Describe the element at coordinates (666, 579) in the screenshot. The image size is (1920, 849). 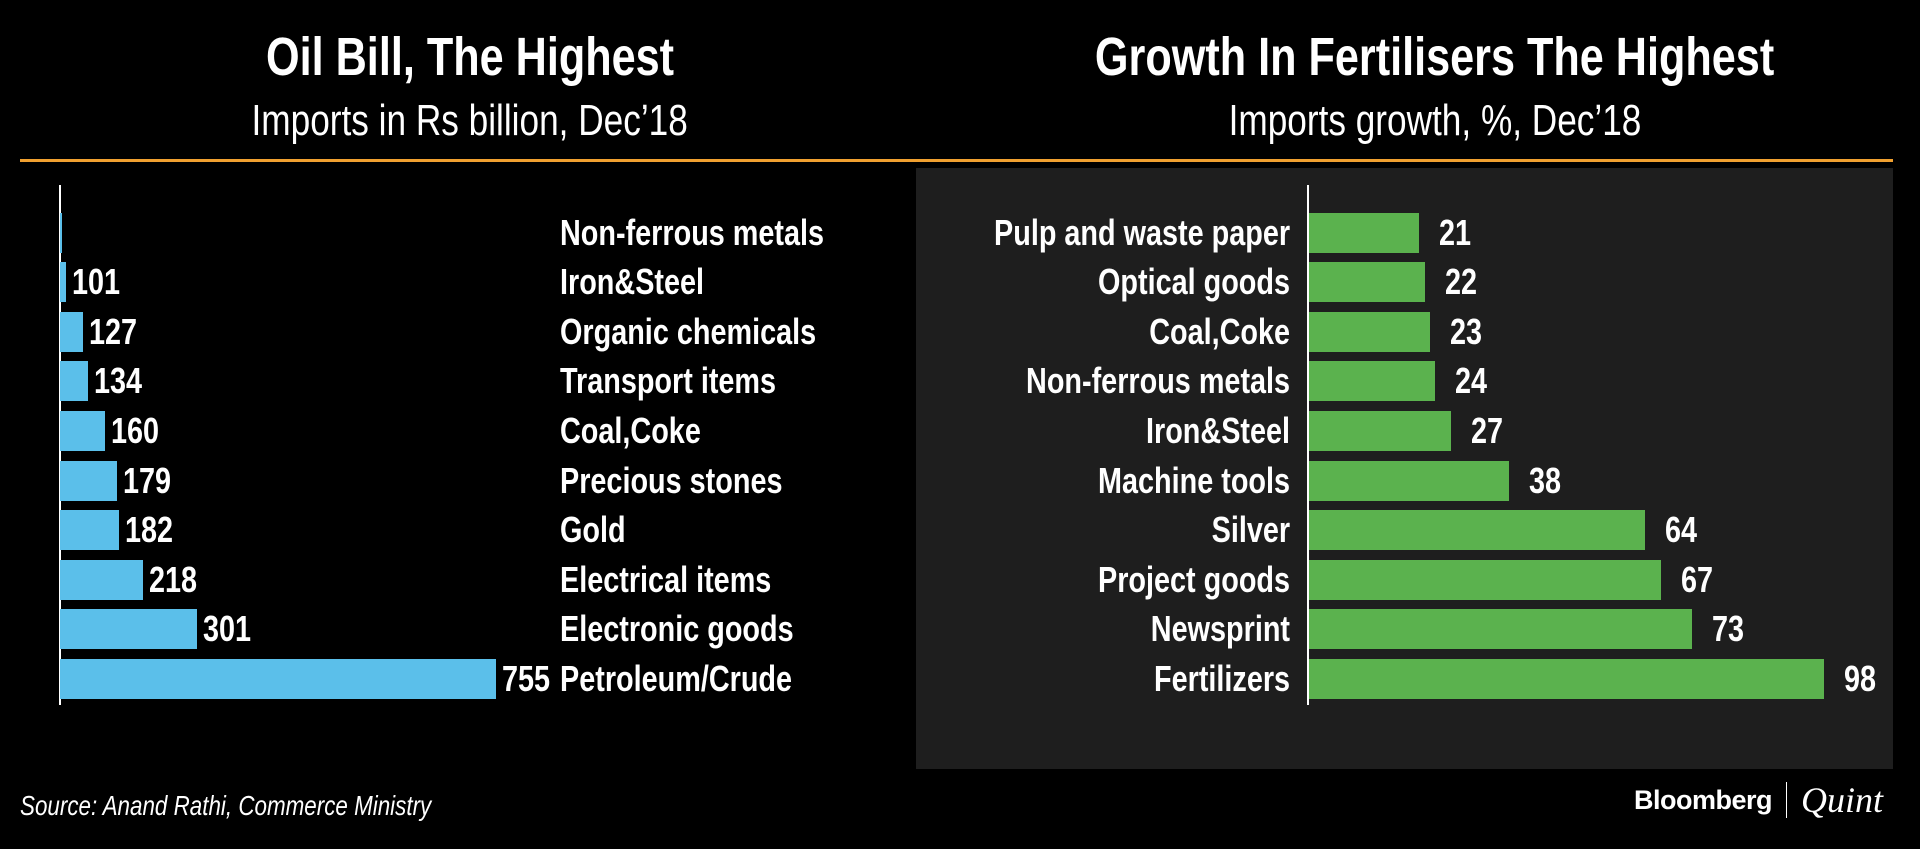
I see `category-label: Electrical items` at that location.